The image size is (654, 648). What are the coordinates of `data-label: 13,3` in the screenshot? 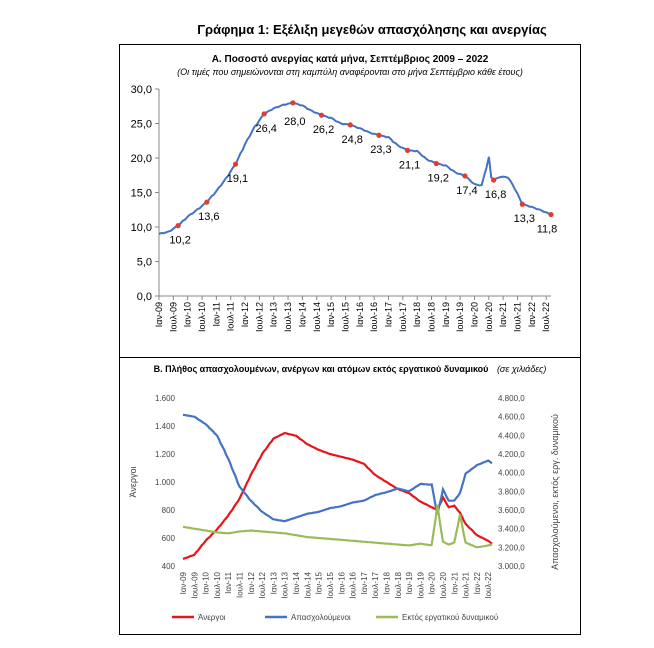 It's located at (524, 219).